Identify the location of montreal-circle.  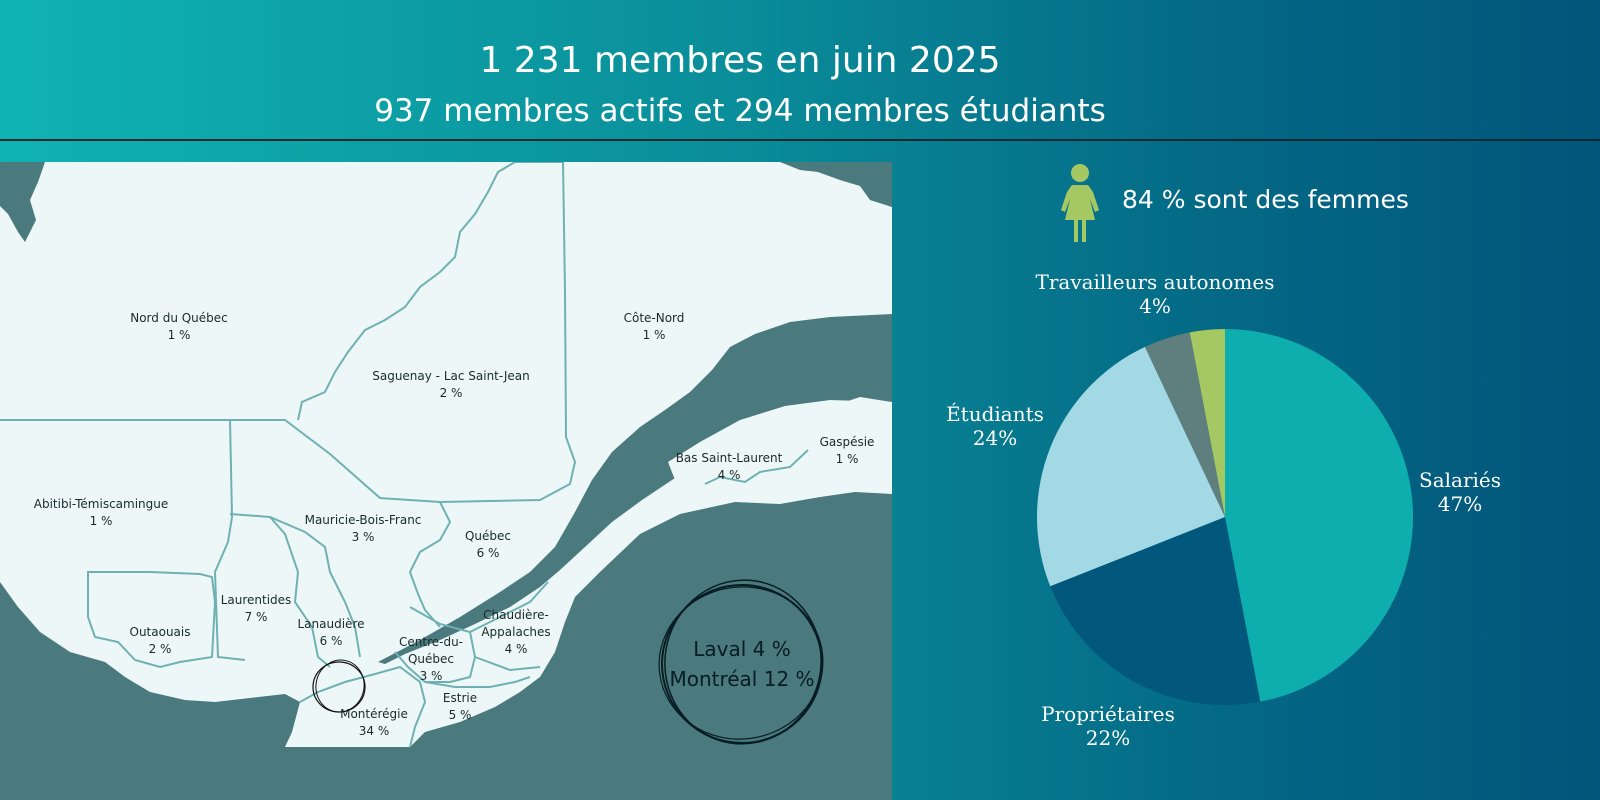
(339, 686).